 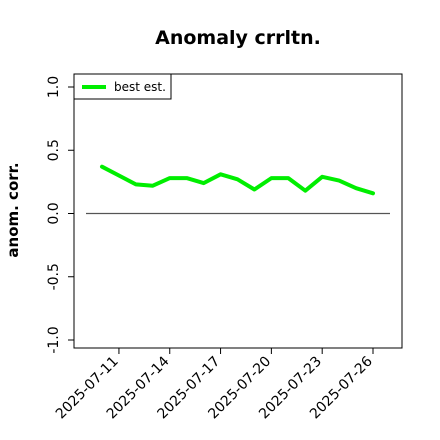 I want to click on series-layer, so click(x=237, y=180).